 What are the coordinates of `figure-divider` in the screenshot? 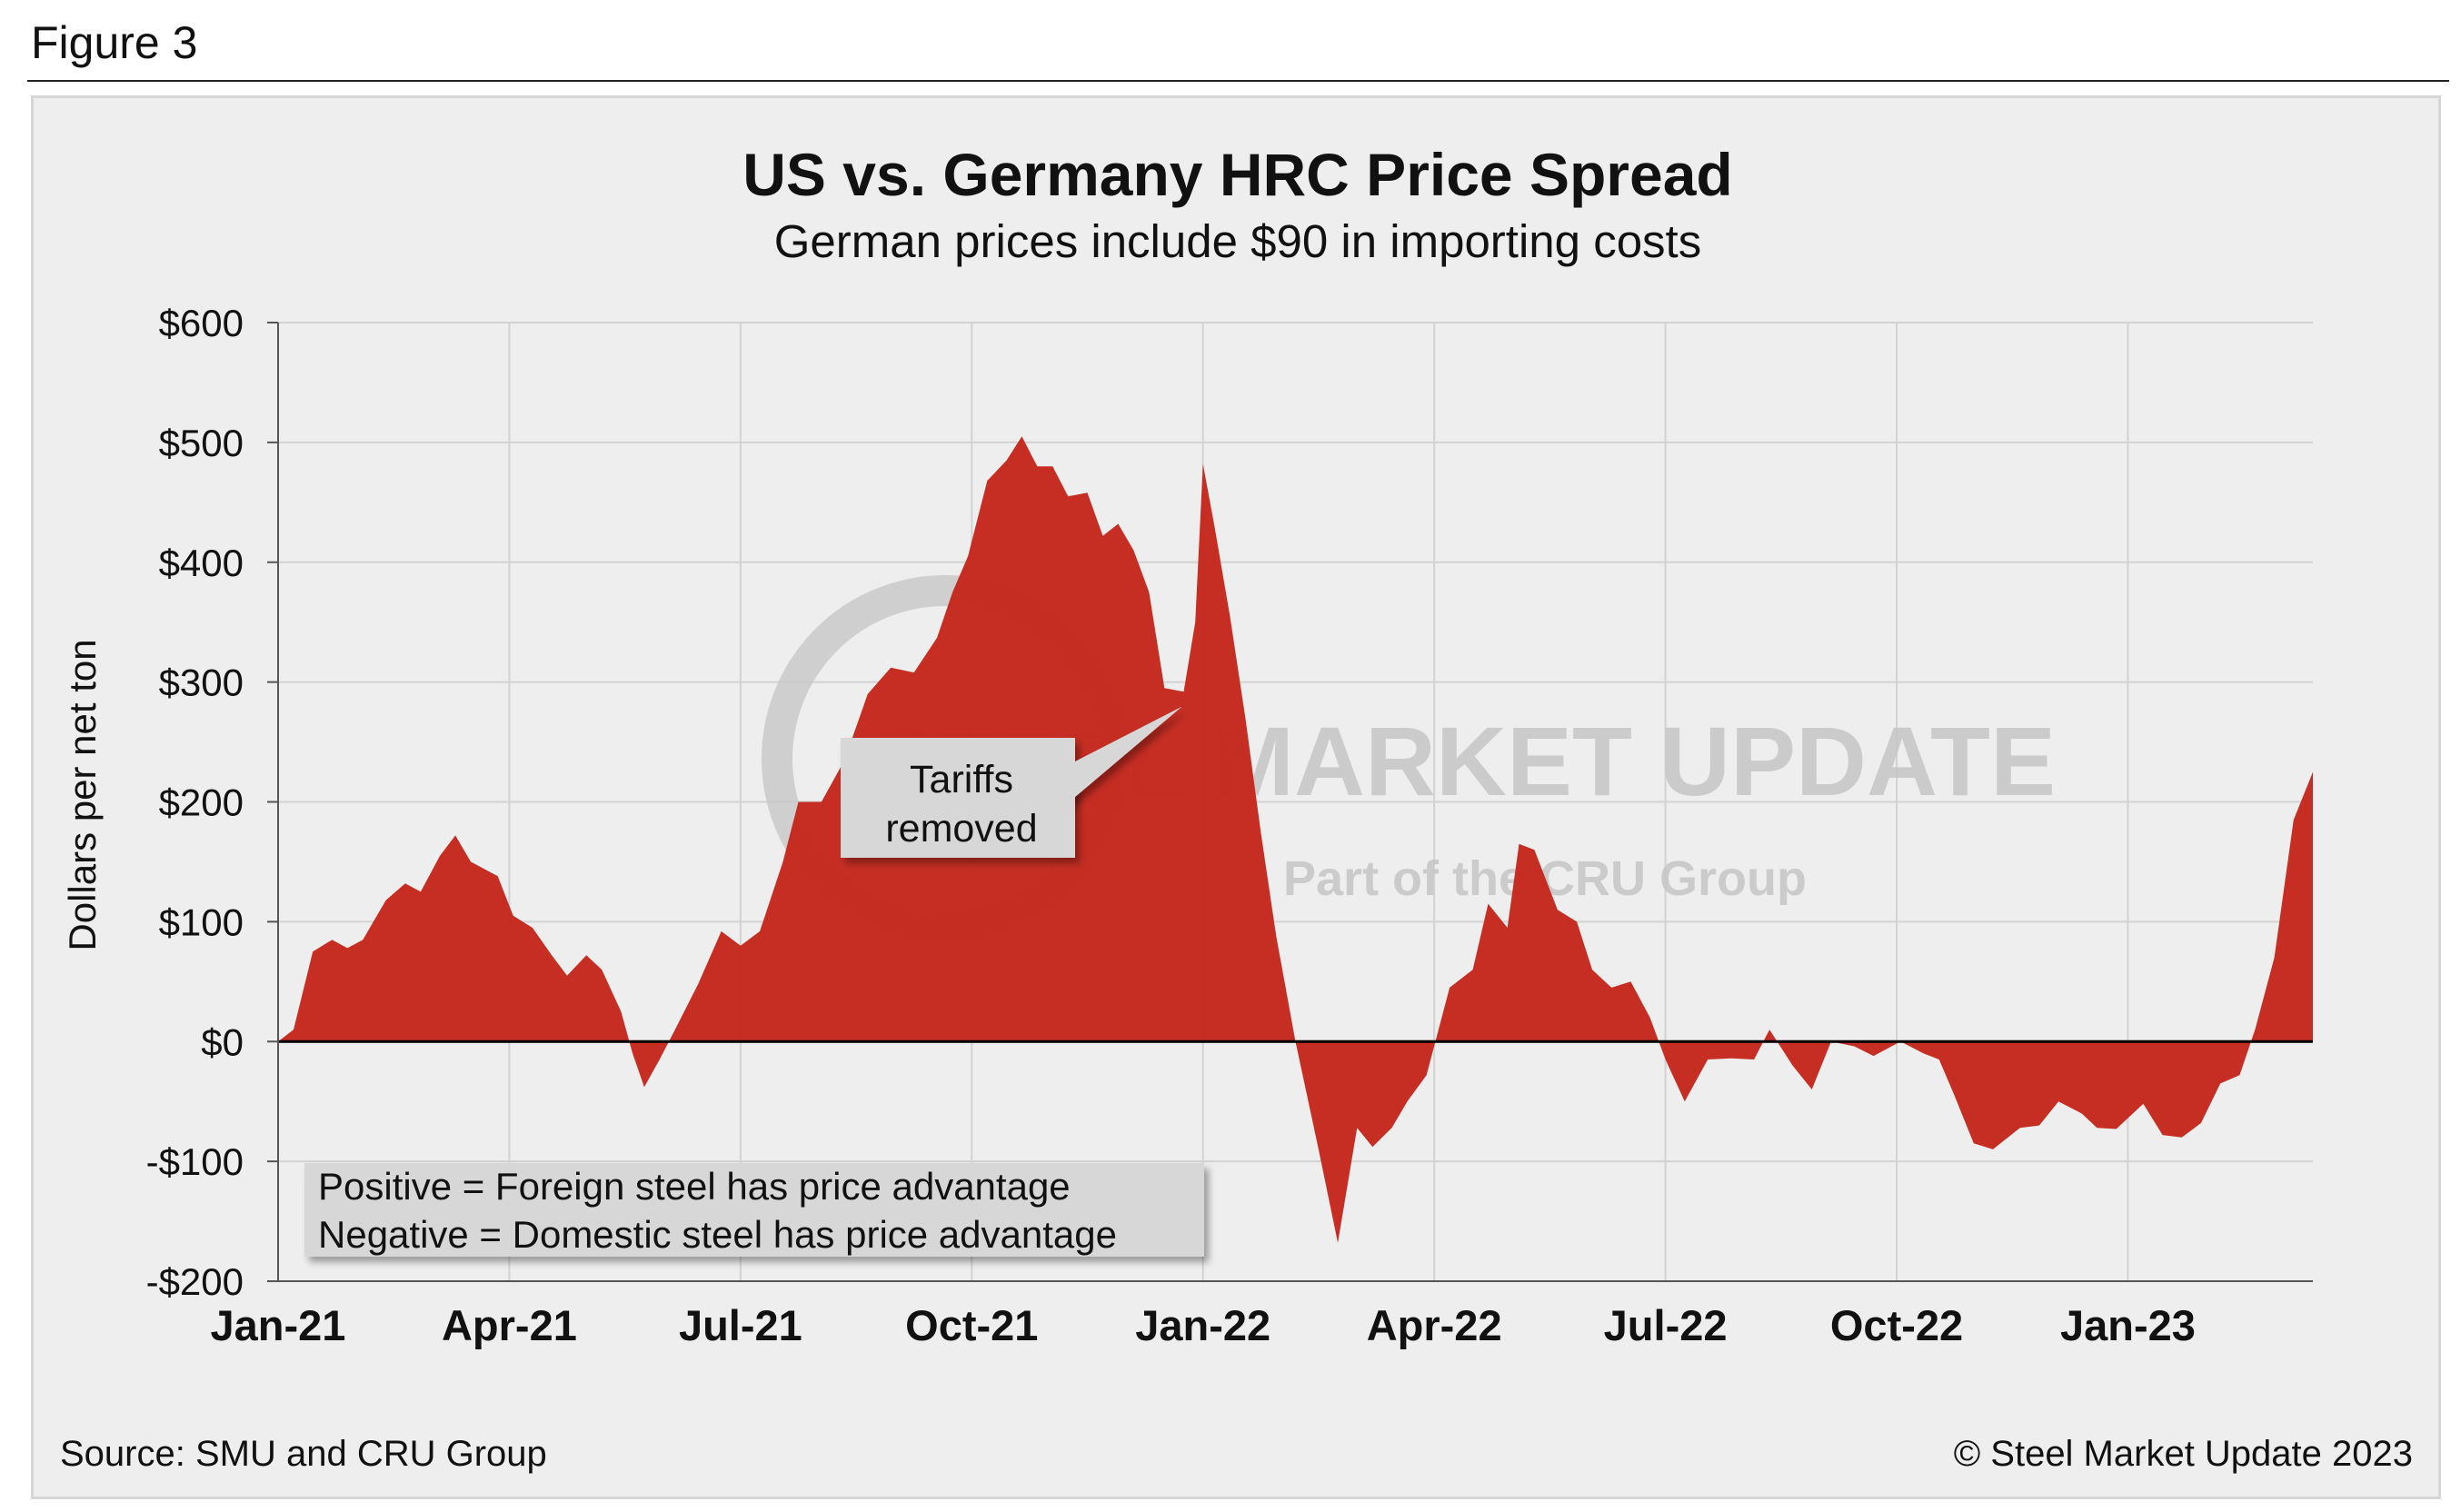 It's located at (1238, 81).